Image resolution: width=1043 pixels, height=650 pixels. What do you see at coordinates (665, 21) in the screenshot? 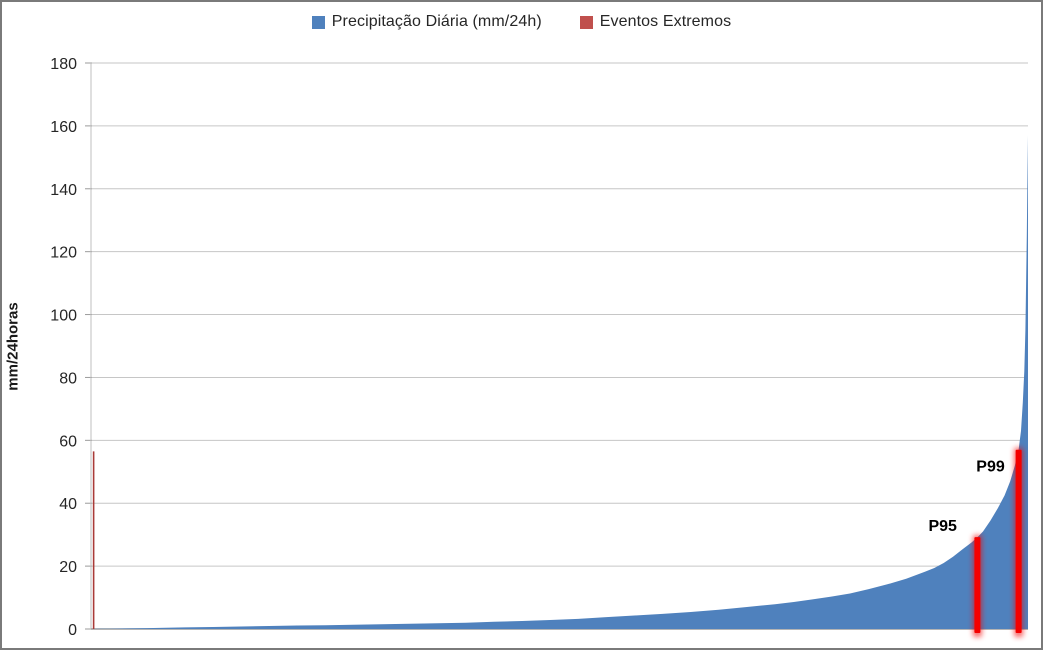
I see `legend-label-extreme-events: Eventos Extremos` at bounding box center [665, 21].